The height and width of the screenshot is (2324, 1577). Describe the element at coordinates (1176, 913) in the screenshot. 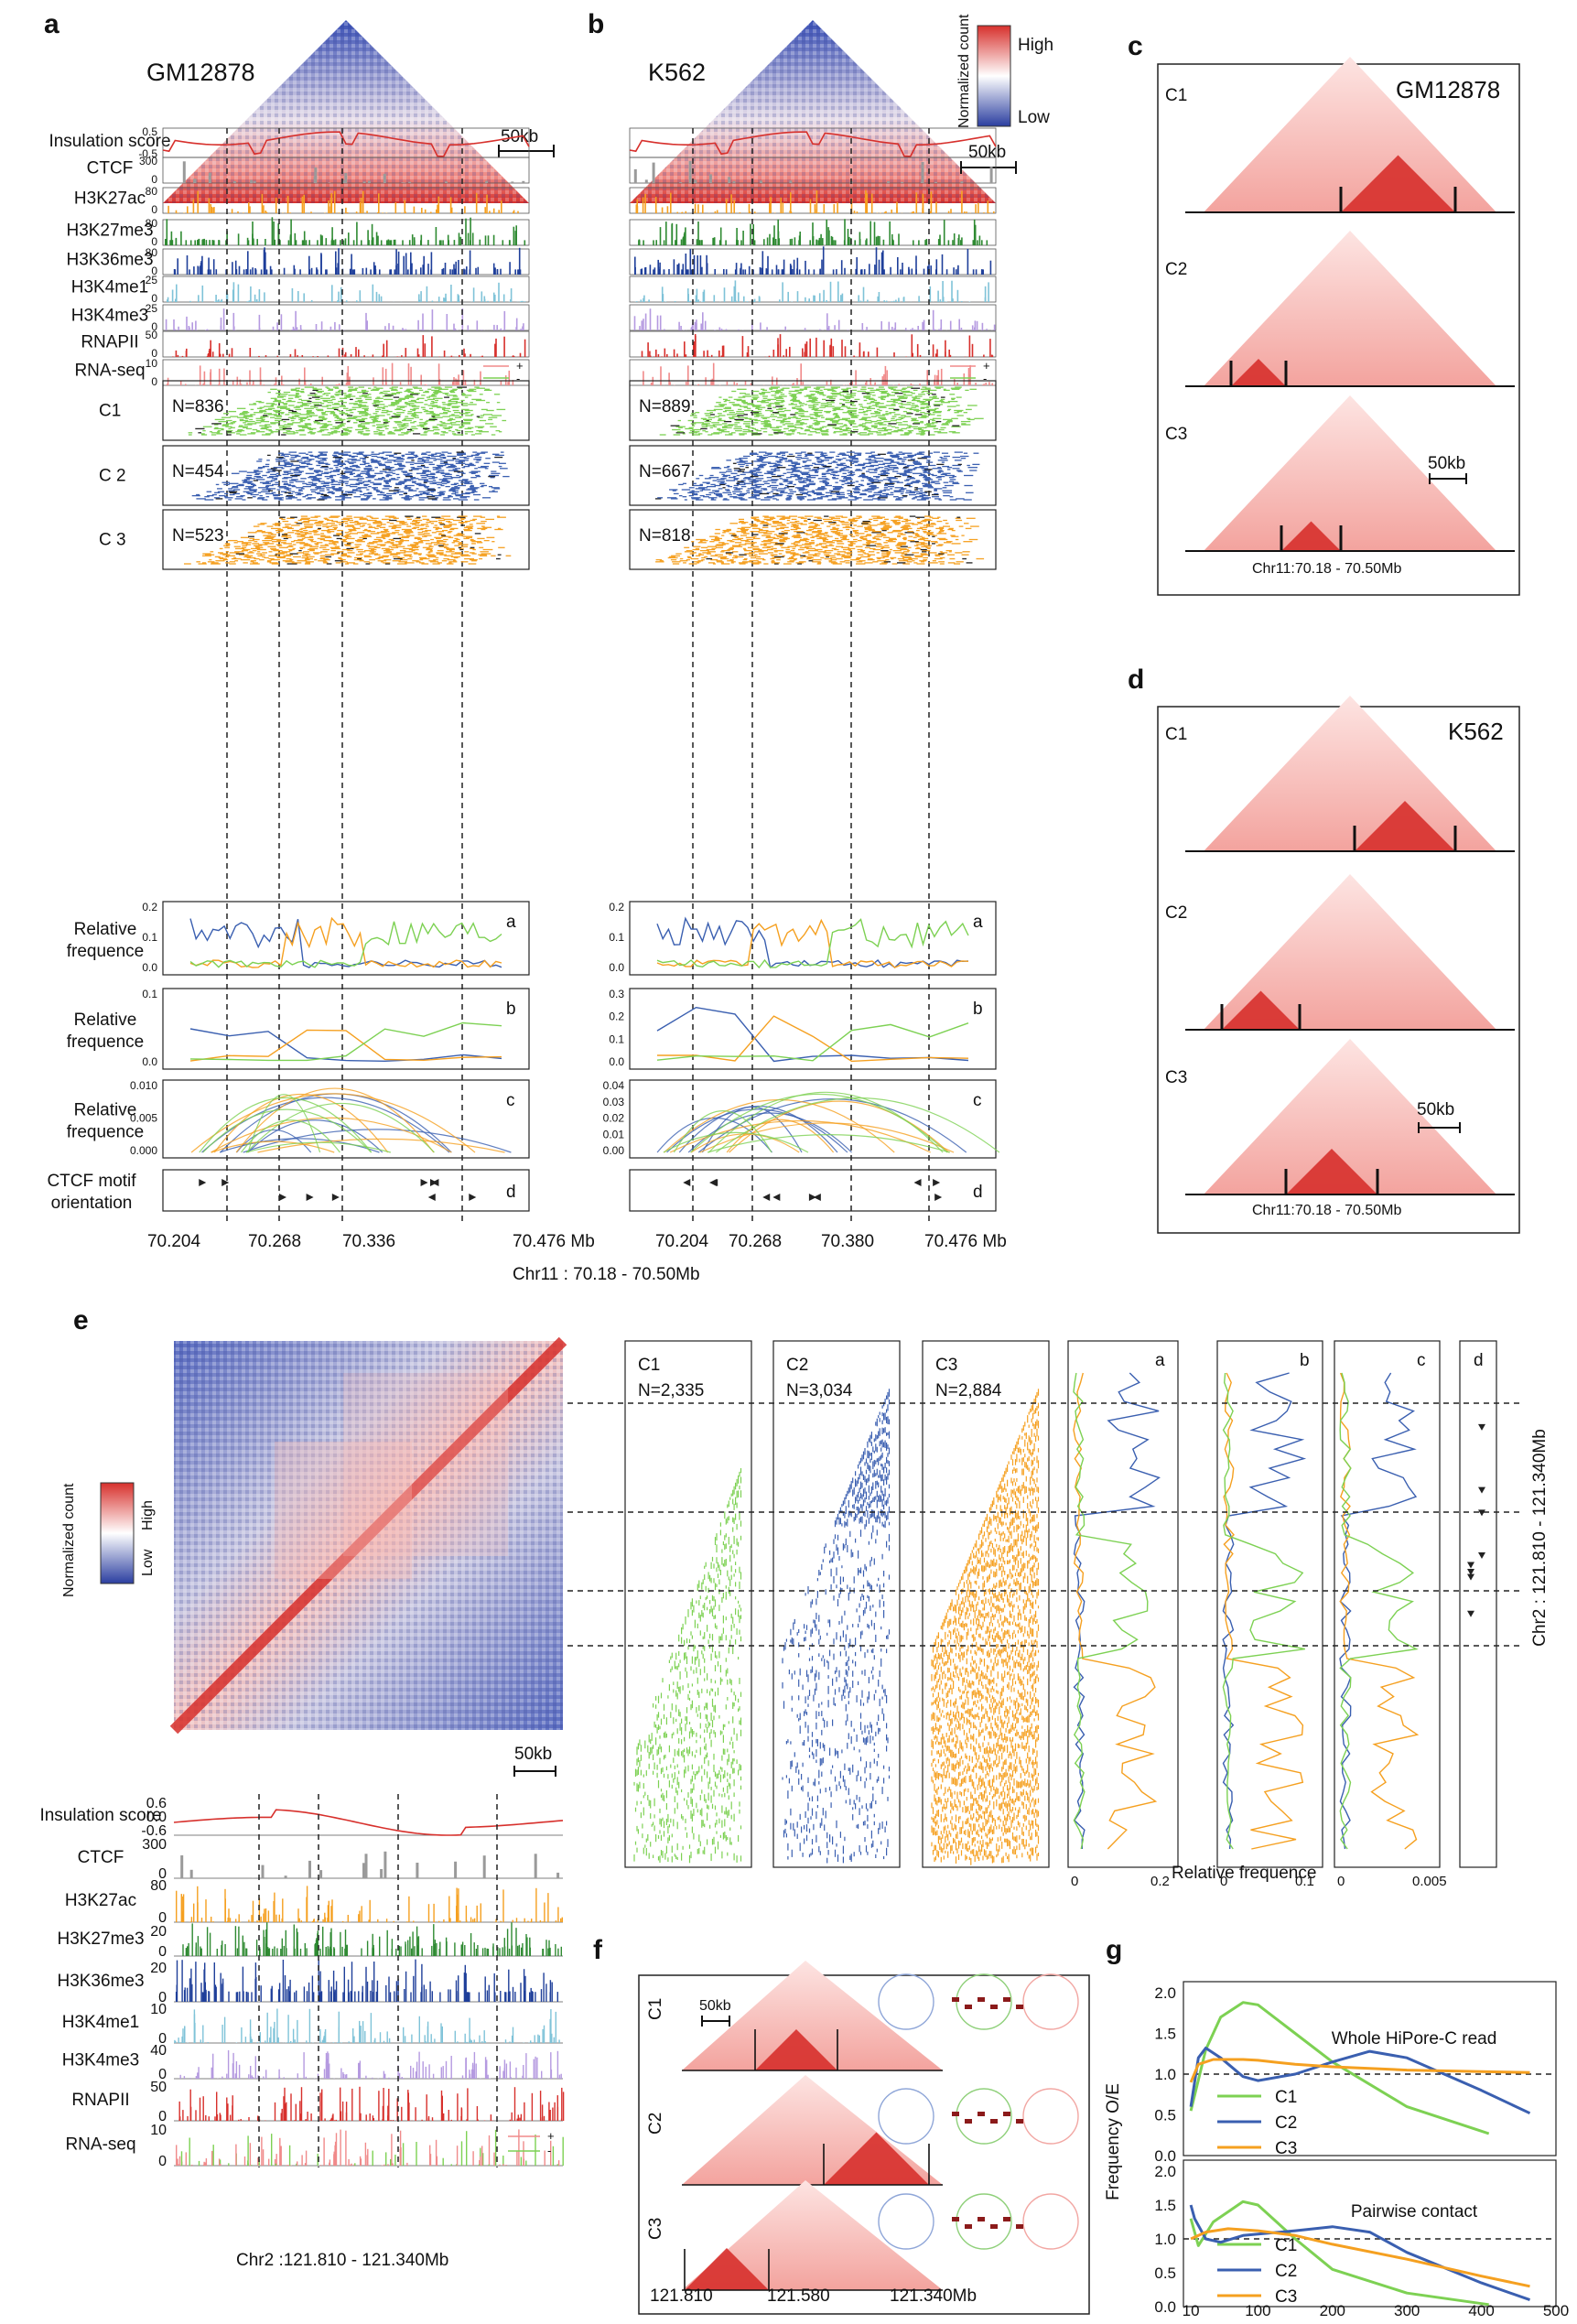

I see `d-row-label-1: C2` at that location.